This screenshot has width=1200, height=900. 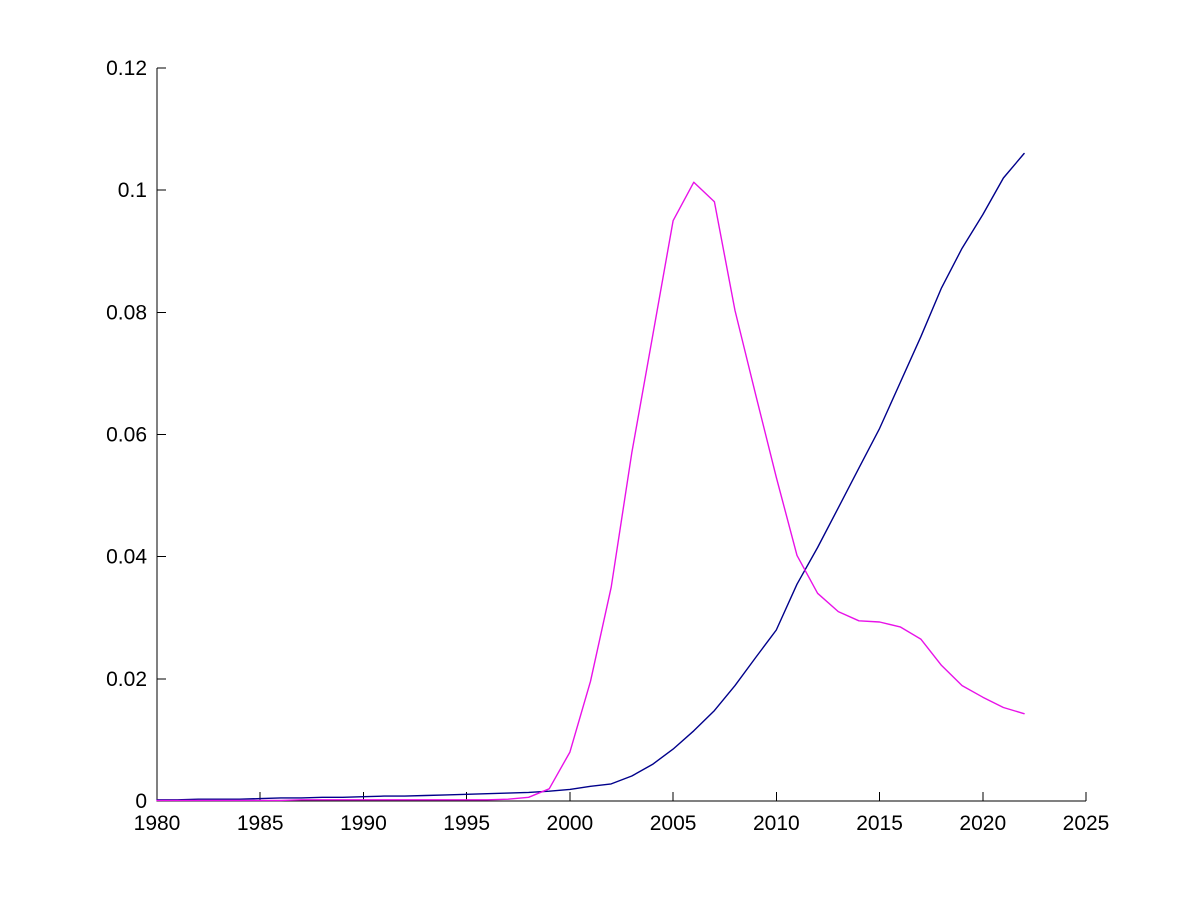 I want to click on y-tick-label: 0.1, so click(x=132, y=190).